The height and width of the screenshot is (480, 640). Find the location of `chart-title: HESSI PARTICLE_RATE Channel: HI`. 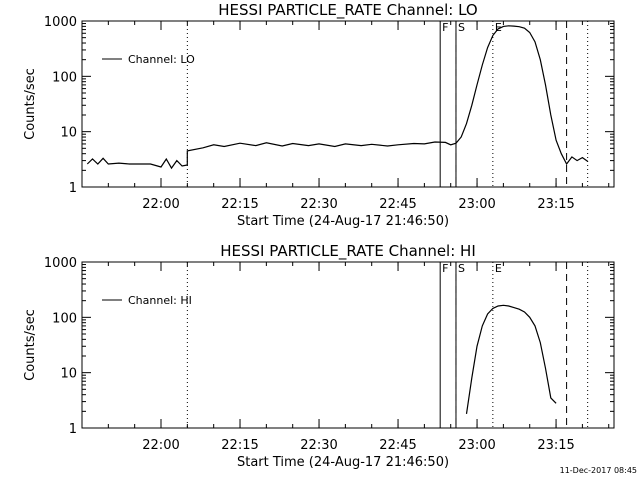

chart-title: HESSI PARTICLE_RATE Channel: HI is located at coordinates (348, 251).